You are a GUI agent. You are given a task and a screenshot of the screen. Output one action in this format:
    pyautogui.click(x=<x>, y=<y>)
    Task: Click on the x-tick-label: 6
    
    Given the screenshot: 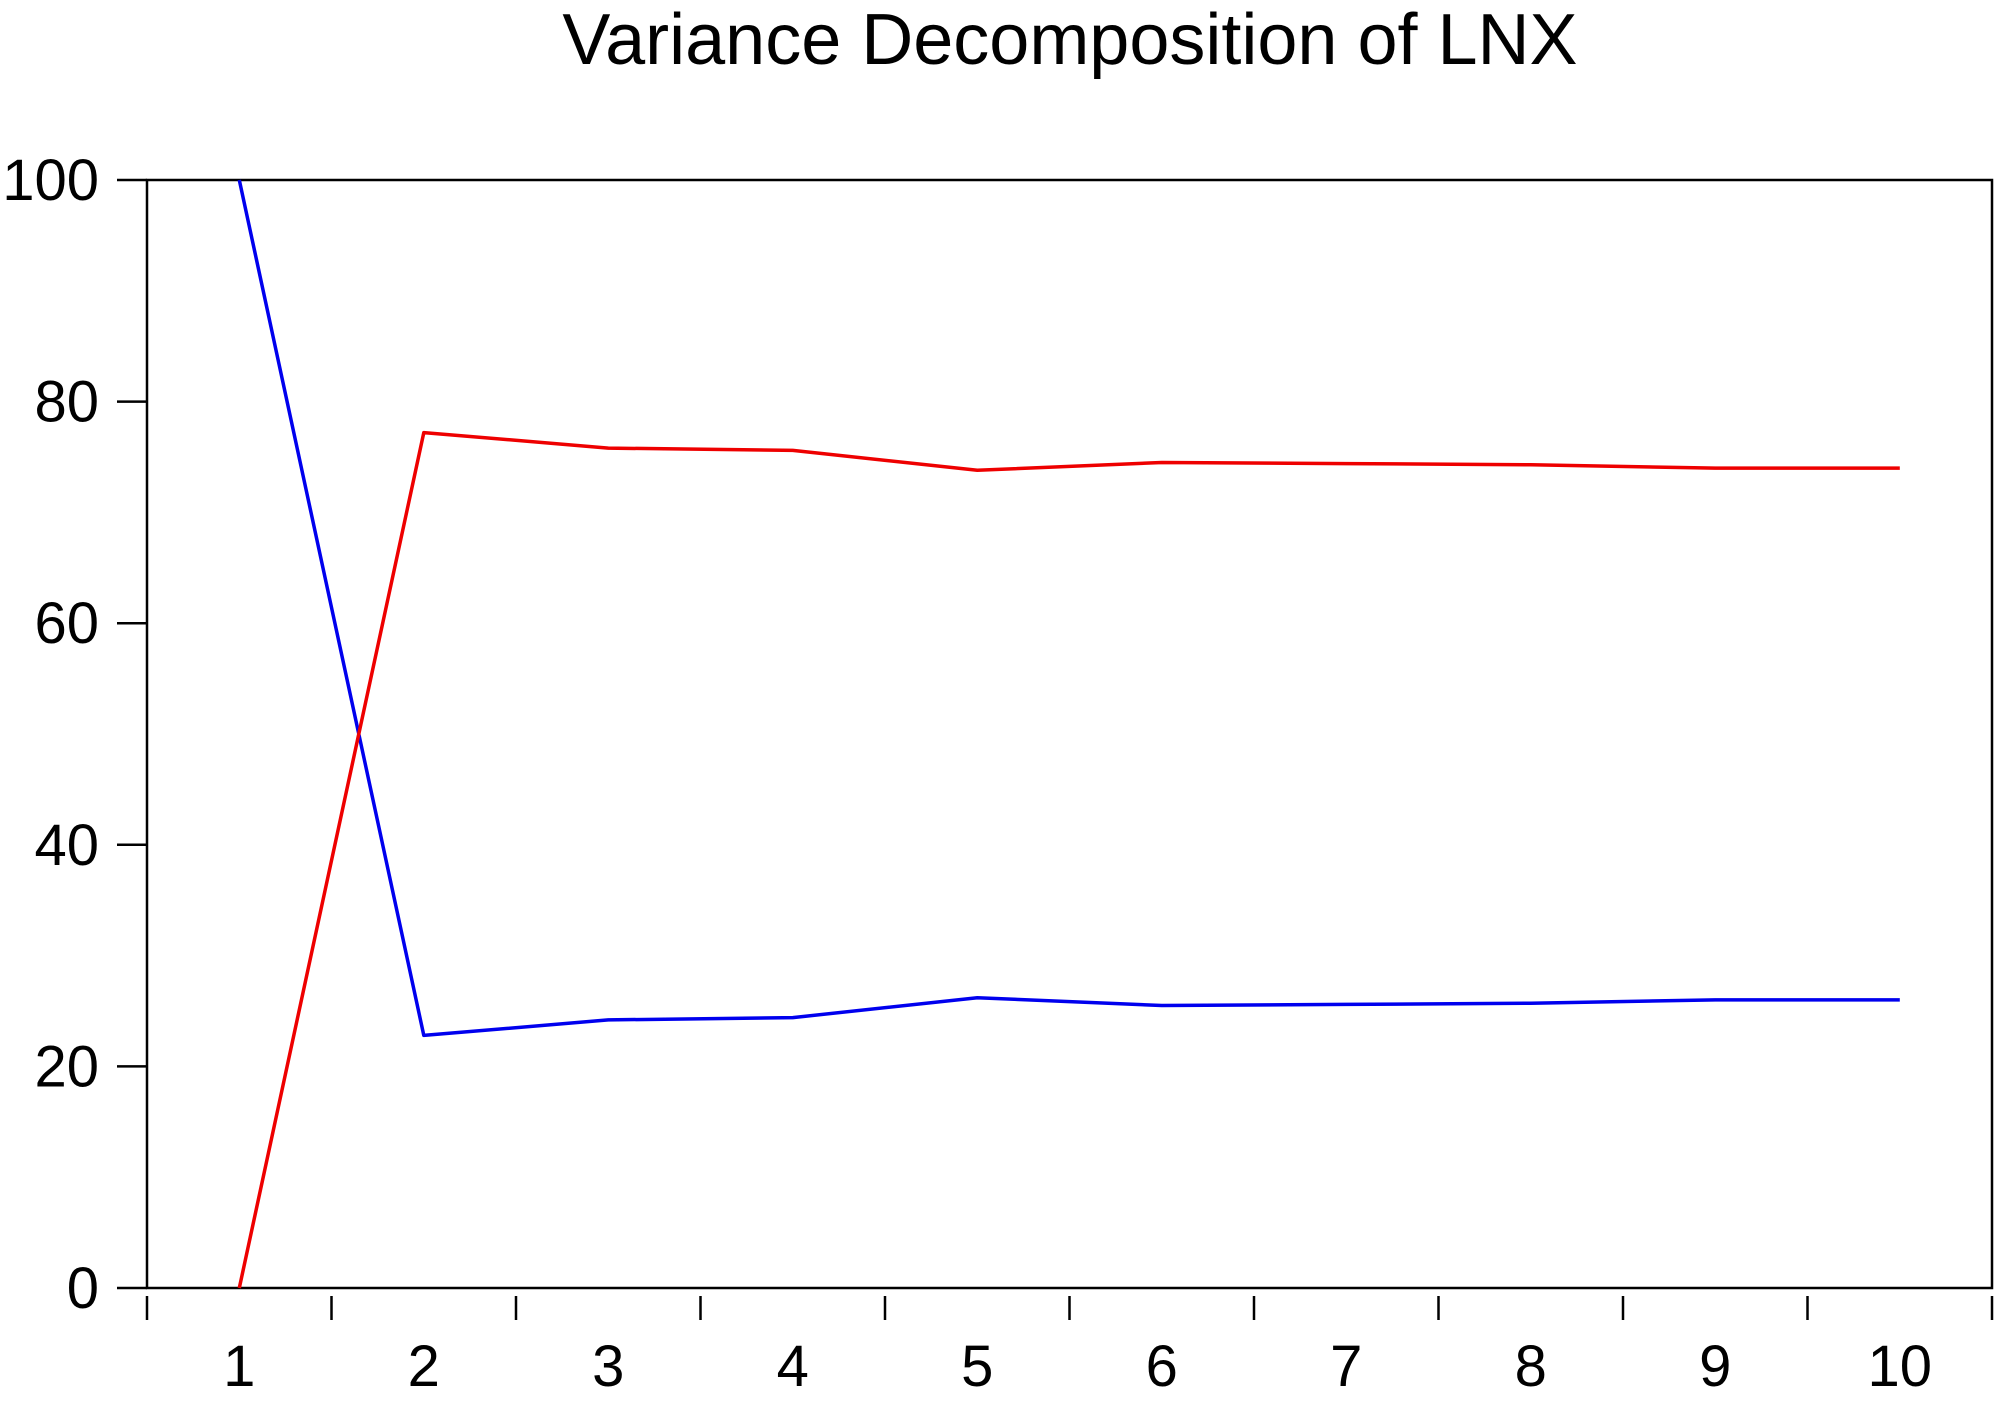 What is the action you would take?
    pyautogui.click(x=1162, y=1366)
    